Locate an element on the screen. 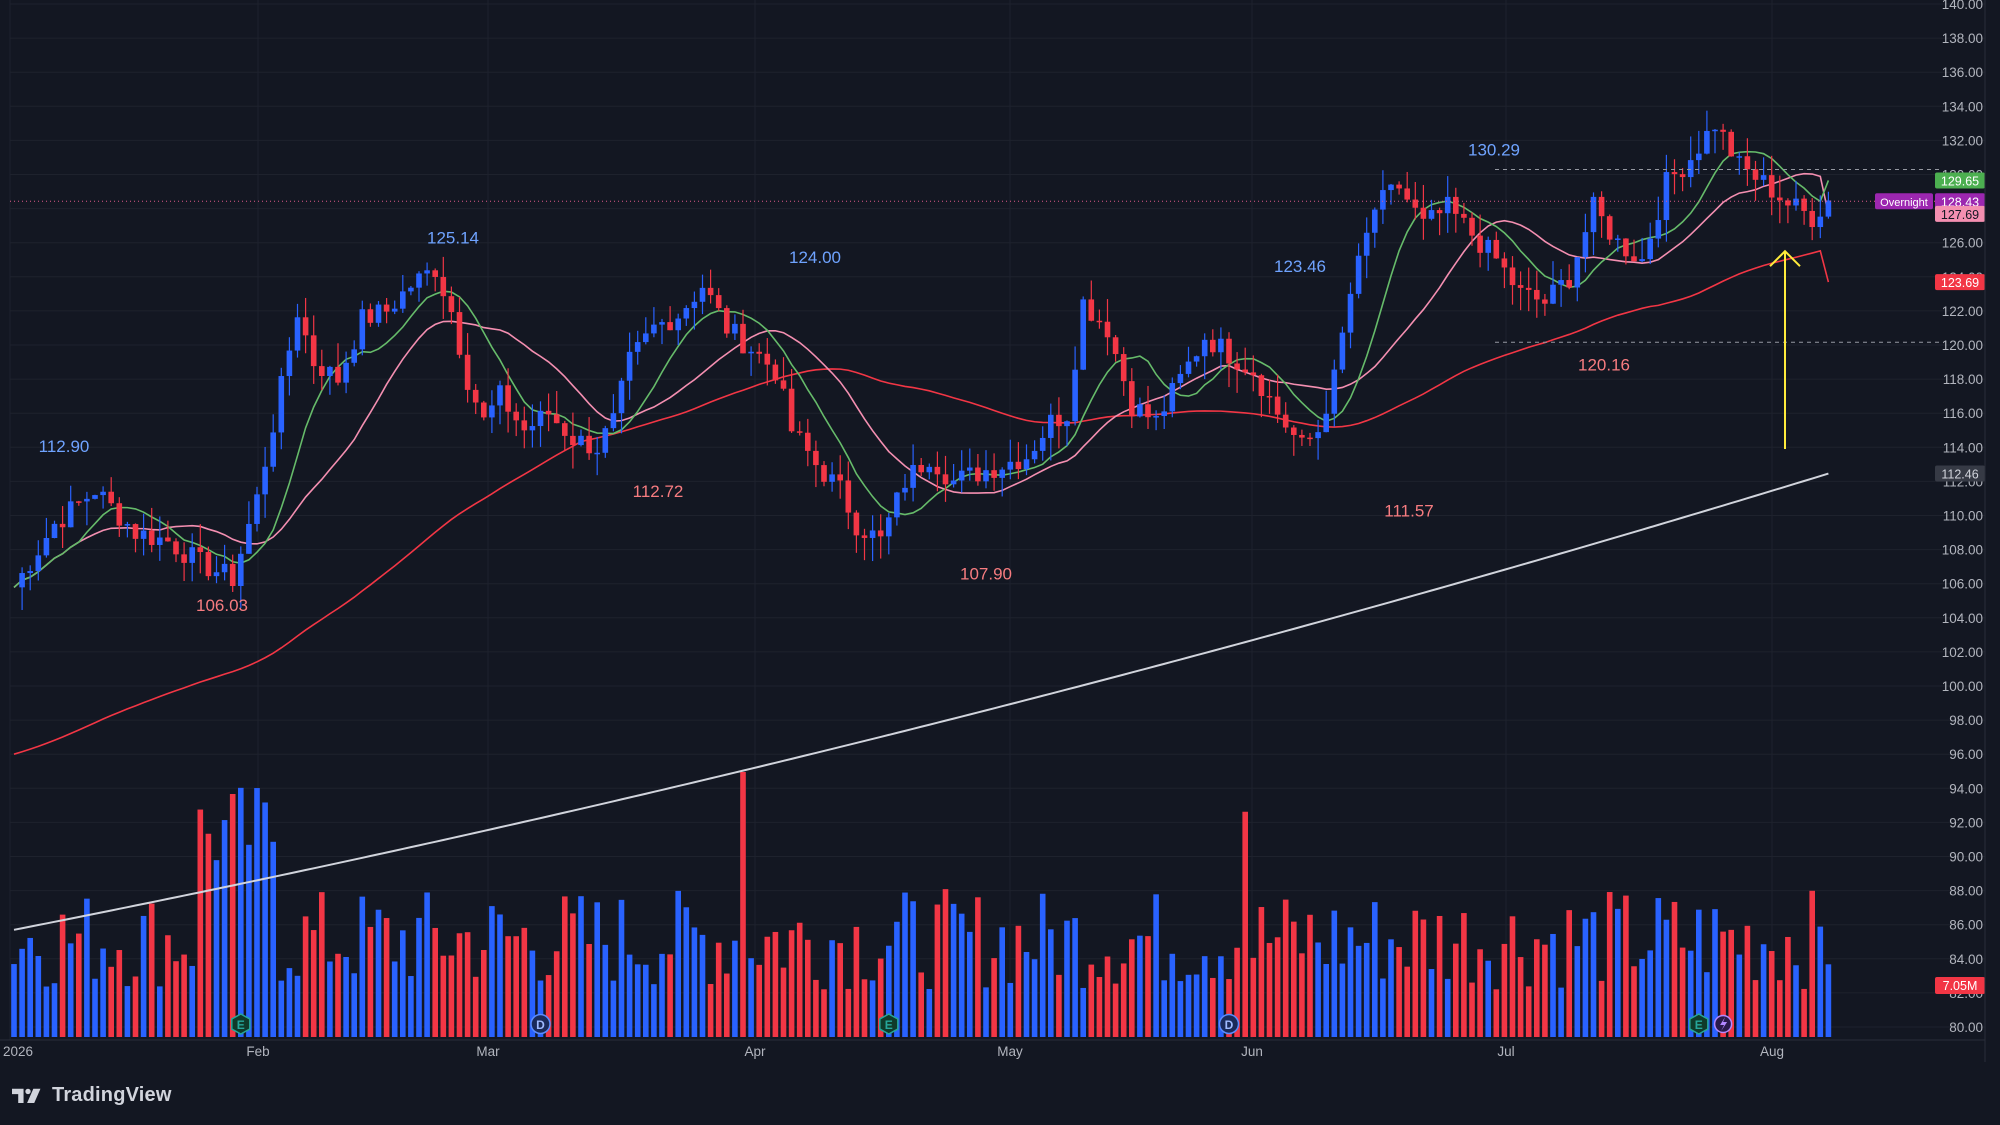  swing-low-label: 112.72 is located at coordinates (658, 491).